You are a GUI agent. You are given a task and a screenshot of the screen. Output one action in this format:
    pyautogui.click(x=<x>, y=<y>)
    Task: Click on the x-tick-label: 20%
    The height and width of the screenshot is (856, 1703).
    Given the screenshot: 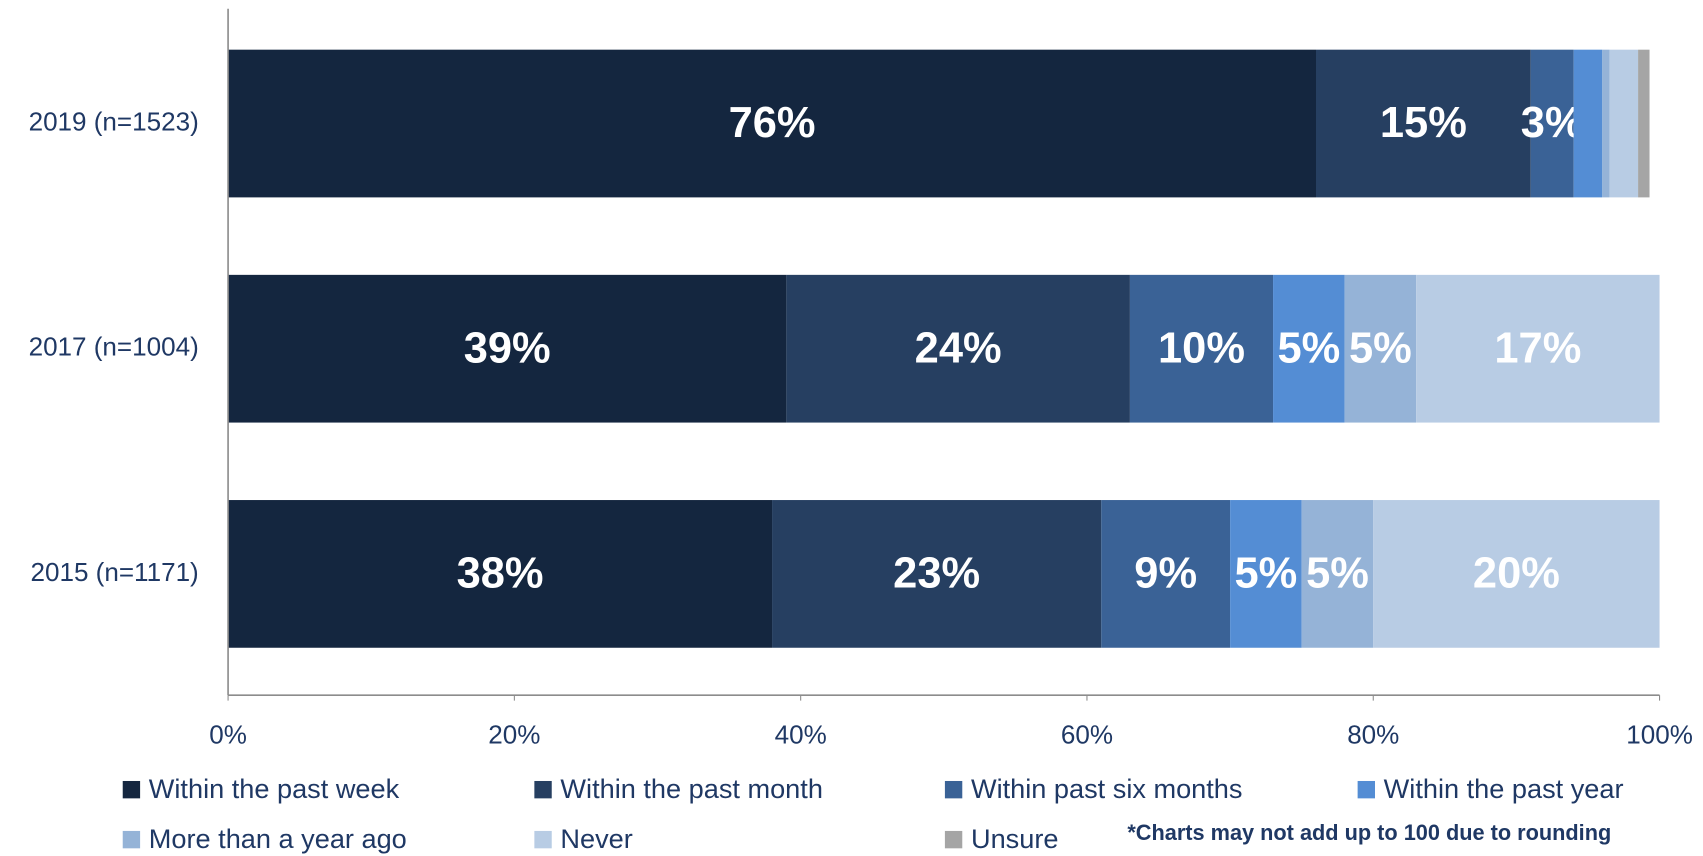 What is the action you would take?
    pyautogui.click(x=514, y=734)
    